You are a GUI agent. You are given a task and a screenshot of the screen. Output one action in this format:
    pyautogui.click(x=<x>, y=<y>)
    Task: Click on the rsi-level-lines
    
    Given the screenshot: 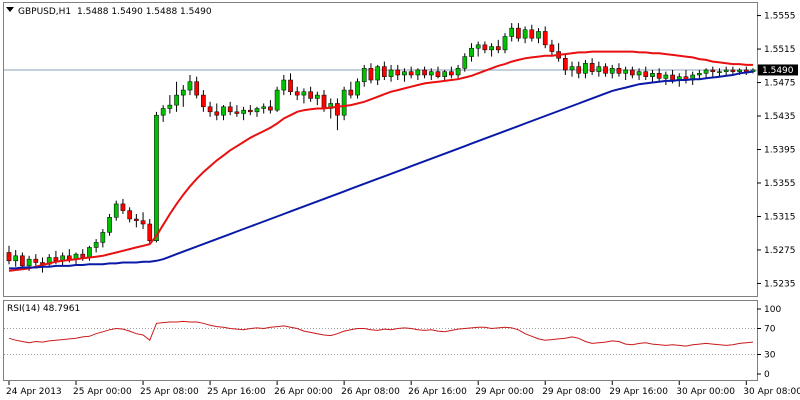 What is the action you would take?
    pyautogui.click(x=380, y=341)
    